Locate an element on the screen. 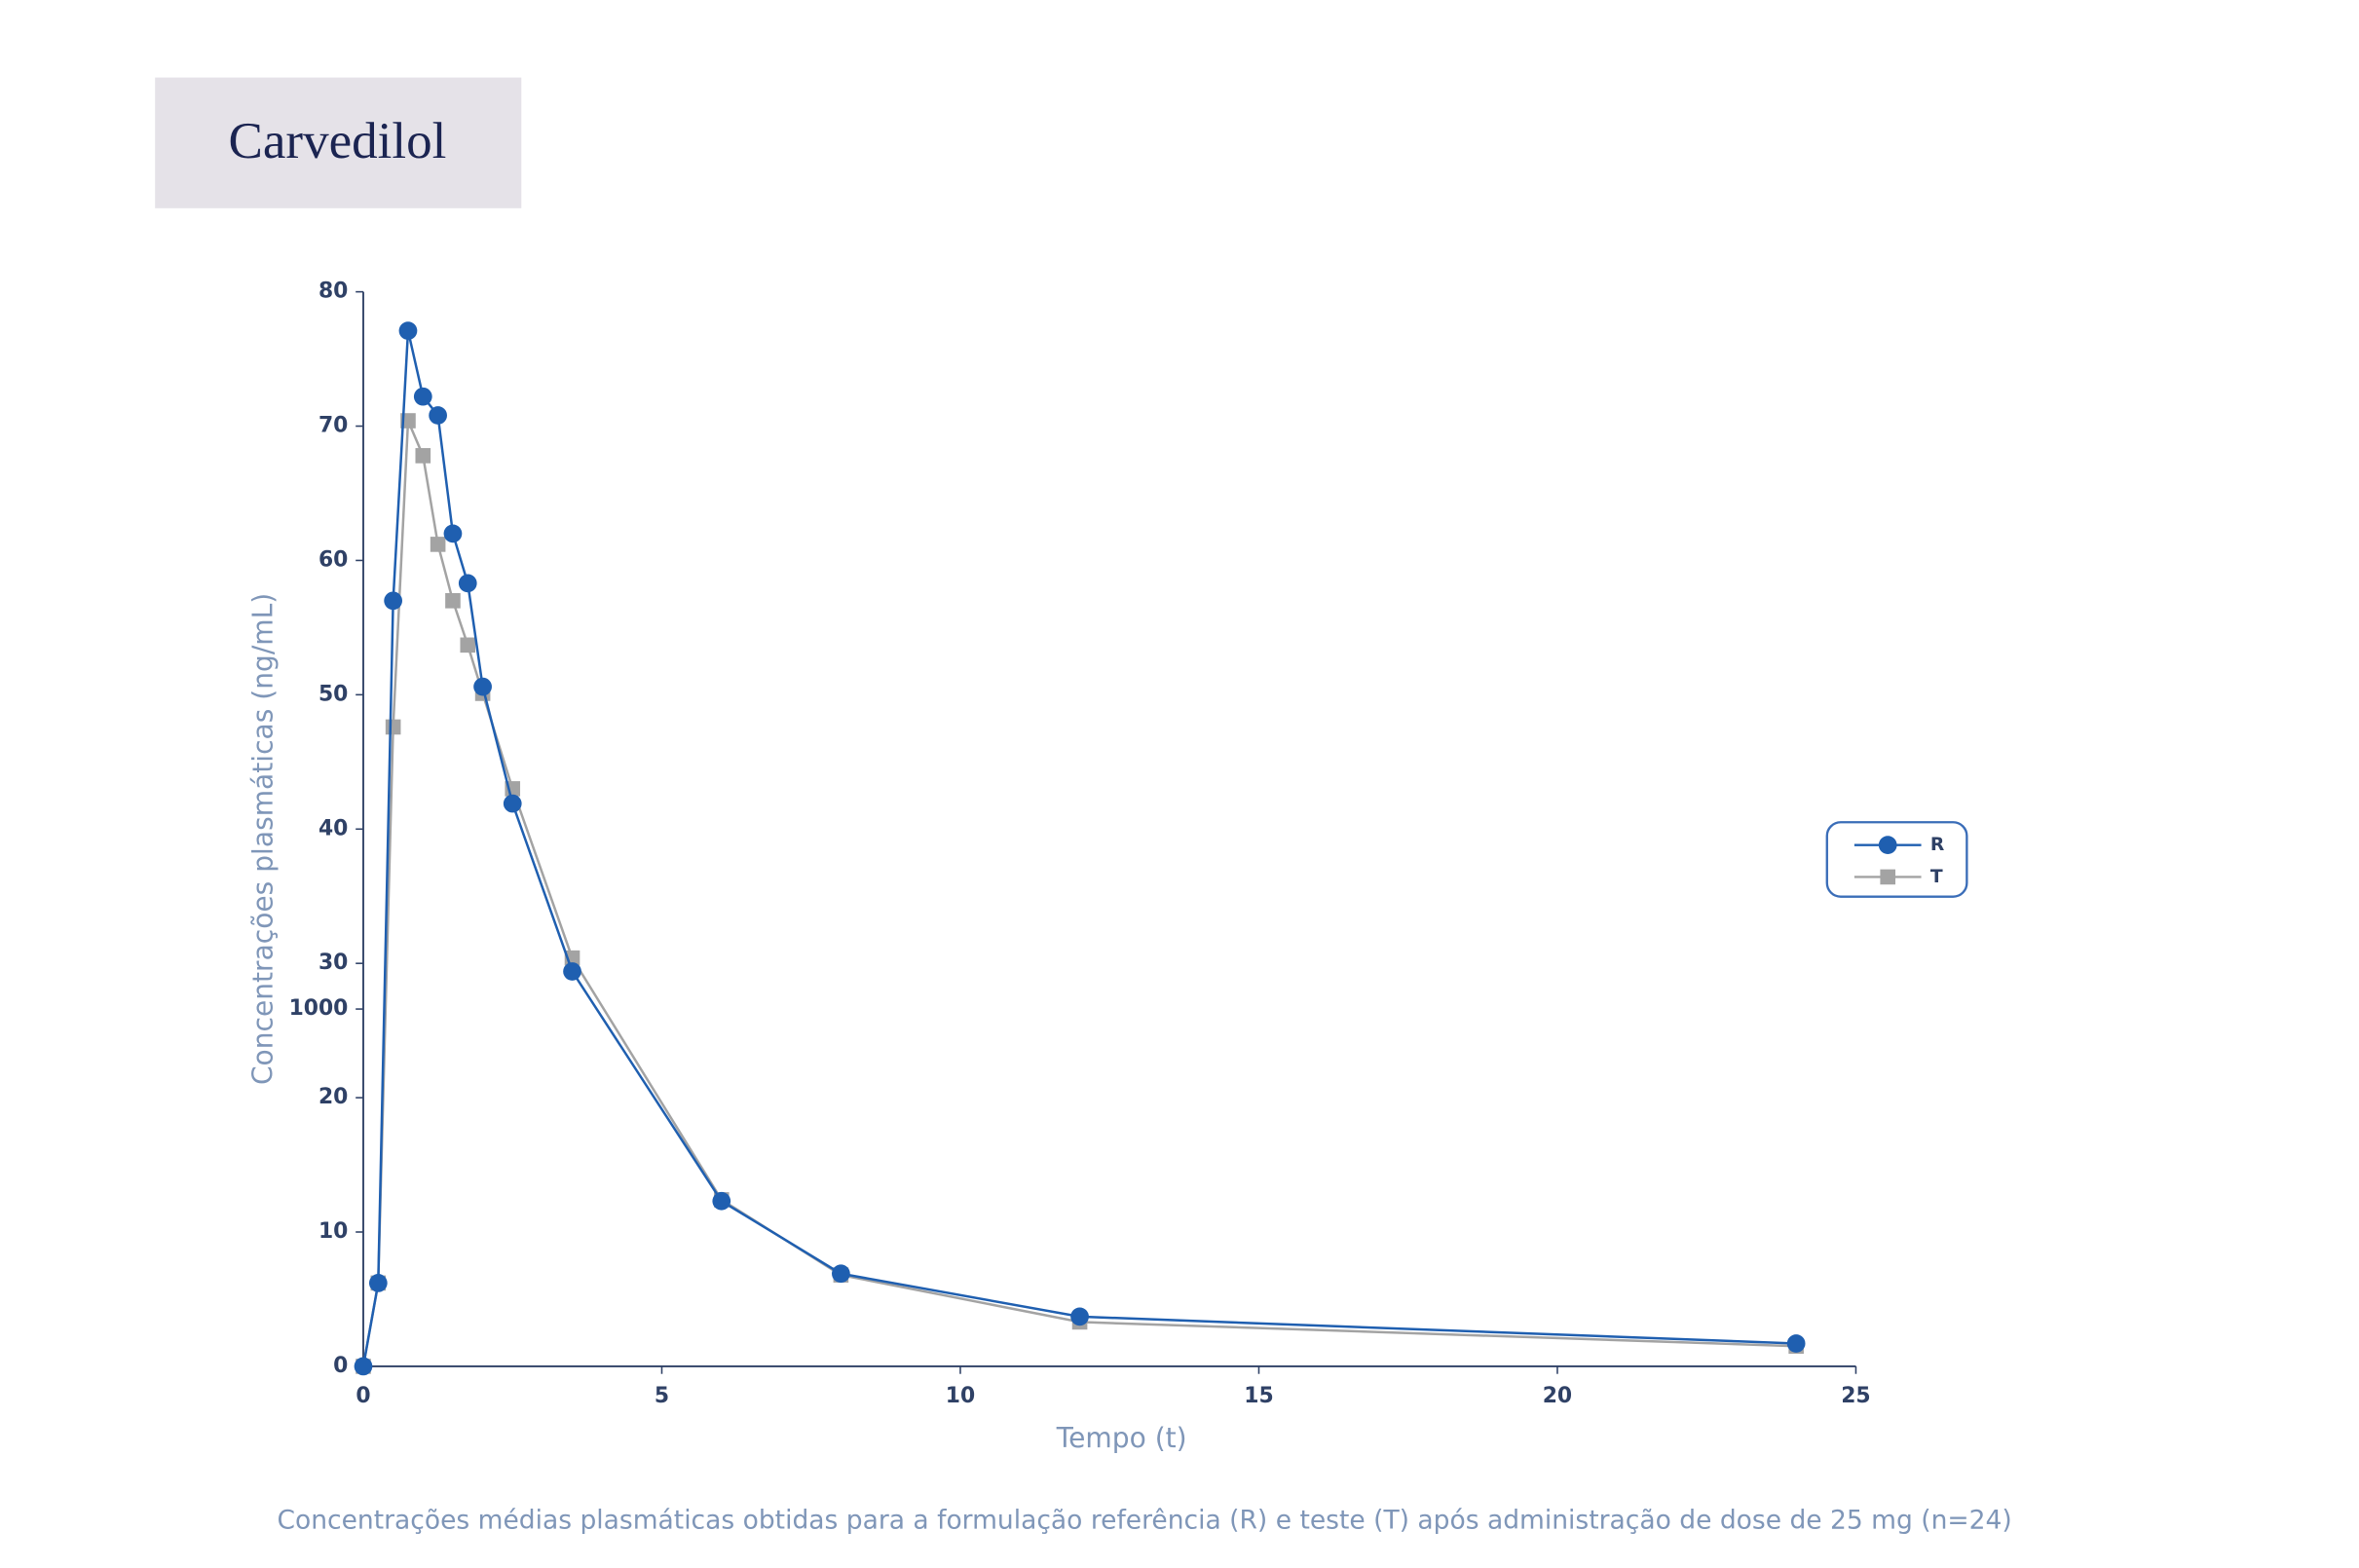 This screenshot has height=1568, width=2359. x-tick-label: 5 is located at coordinates (662, 1396).